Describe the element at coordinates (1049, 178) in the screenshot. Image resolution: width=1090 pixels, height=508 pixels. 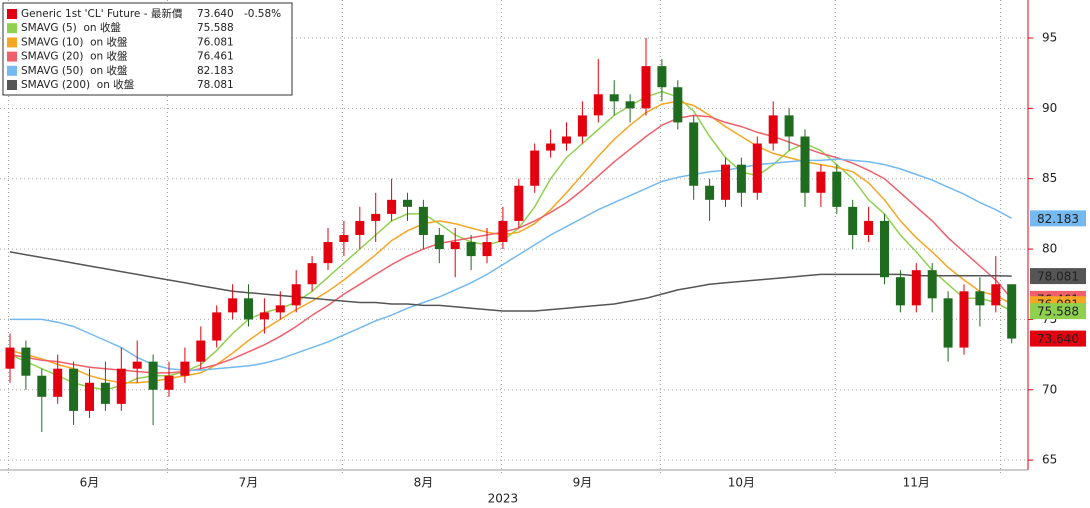
I see `y-tick-label: 85` at that location.